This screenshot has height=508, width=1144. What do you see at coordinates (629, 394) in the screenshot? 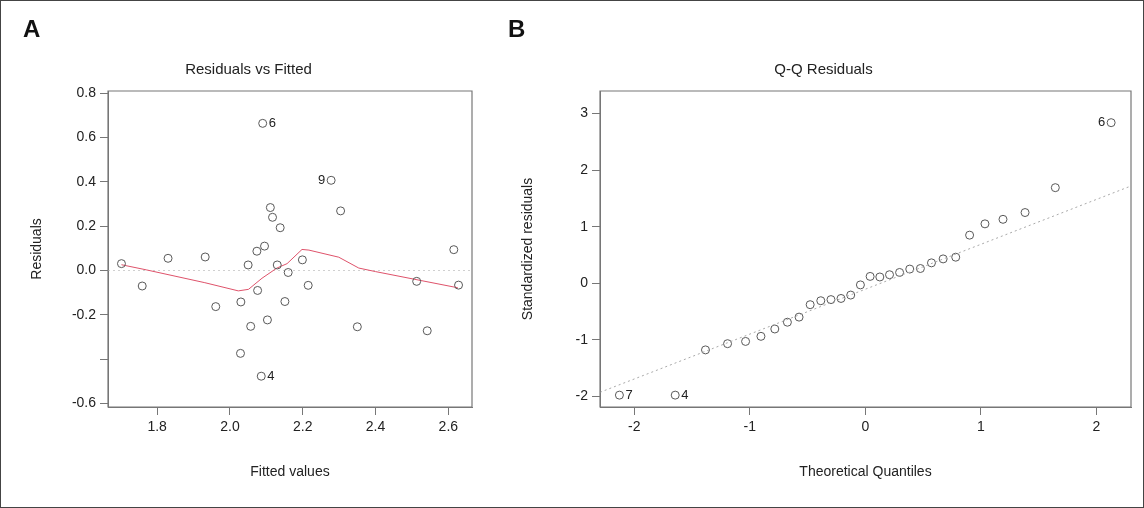
I see `annotation: 7` at bounding box center [629, 394].